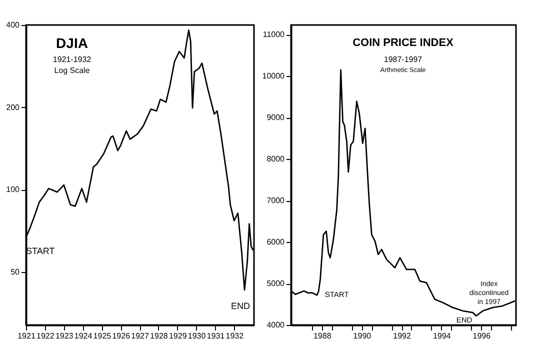 The width and height of the screenshot is (537, 349). Describe the element at coordinates (276, 201) in the screenshot. I see `y-tick-label: 7000` at that location.